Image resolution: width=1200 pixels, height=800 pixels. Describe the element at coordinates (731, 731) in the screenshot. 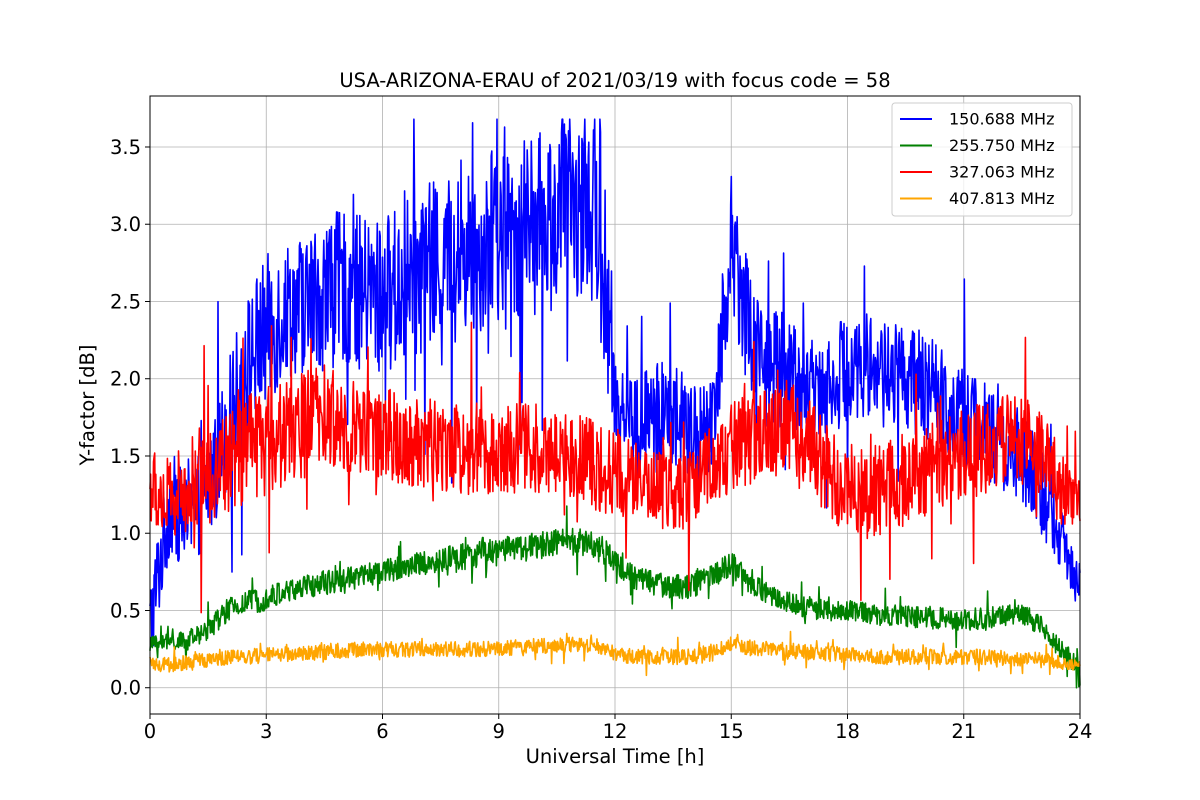

I see `x-tick-label: 15` at that location.